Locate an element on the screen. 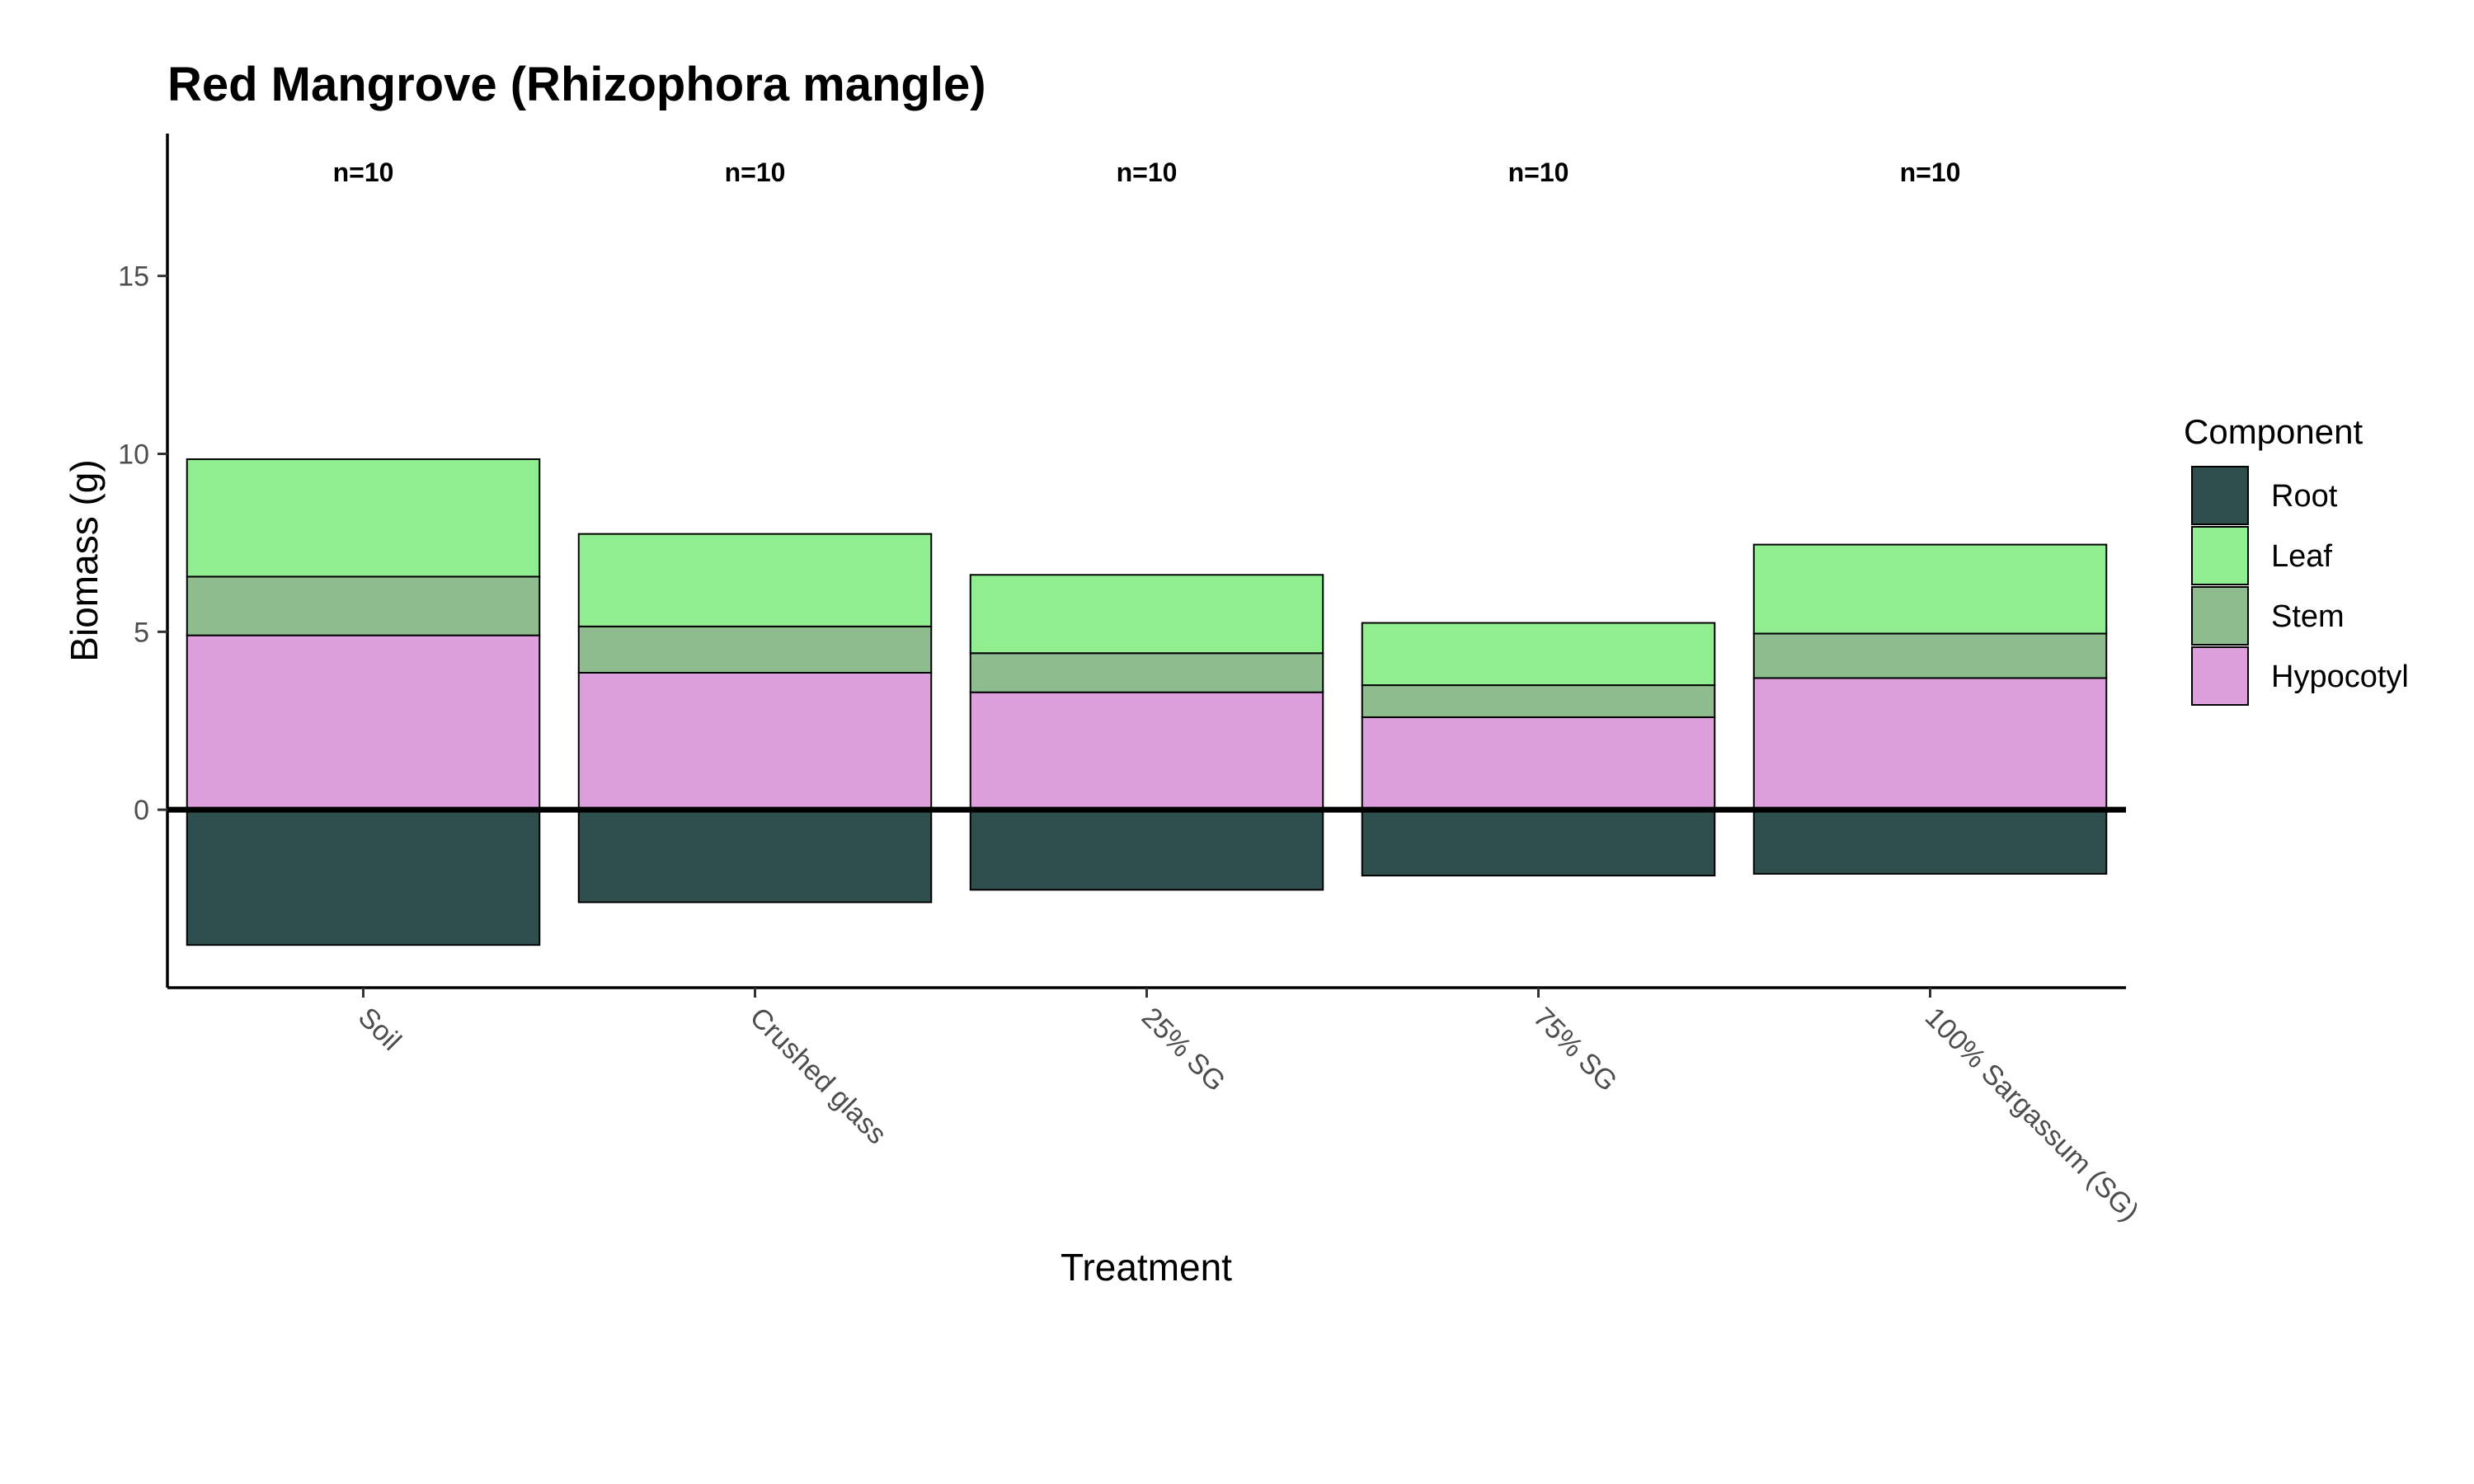 Image resolution: width=2474 pixels, height=1484 pixels. x-tick-label: 25% SG is located at coordinates (1183, 1049).